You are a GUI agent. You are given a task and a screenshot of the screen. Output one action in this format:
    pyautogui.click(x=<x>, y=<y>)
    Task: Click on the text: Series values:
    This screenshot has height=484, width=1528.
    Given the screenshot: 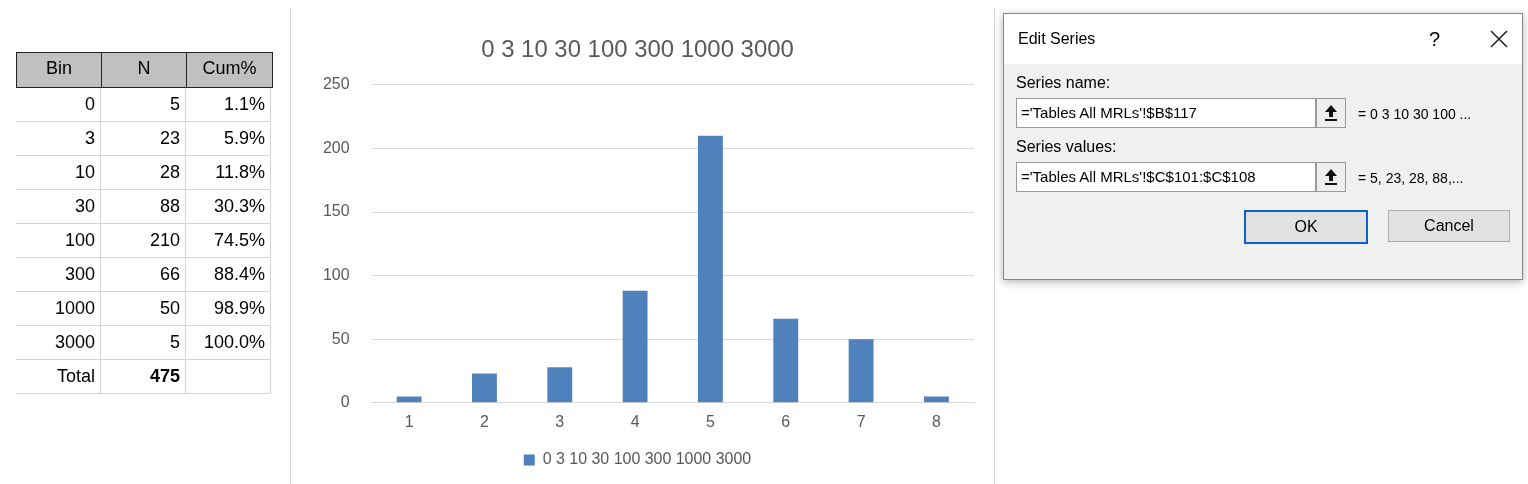 What is the action you would take?
    pyautogui.click(x=1067, y=147)
    